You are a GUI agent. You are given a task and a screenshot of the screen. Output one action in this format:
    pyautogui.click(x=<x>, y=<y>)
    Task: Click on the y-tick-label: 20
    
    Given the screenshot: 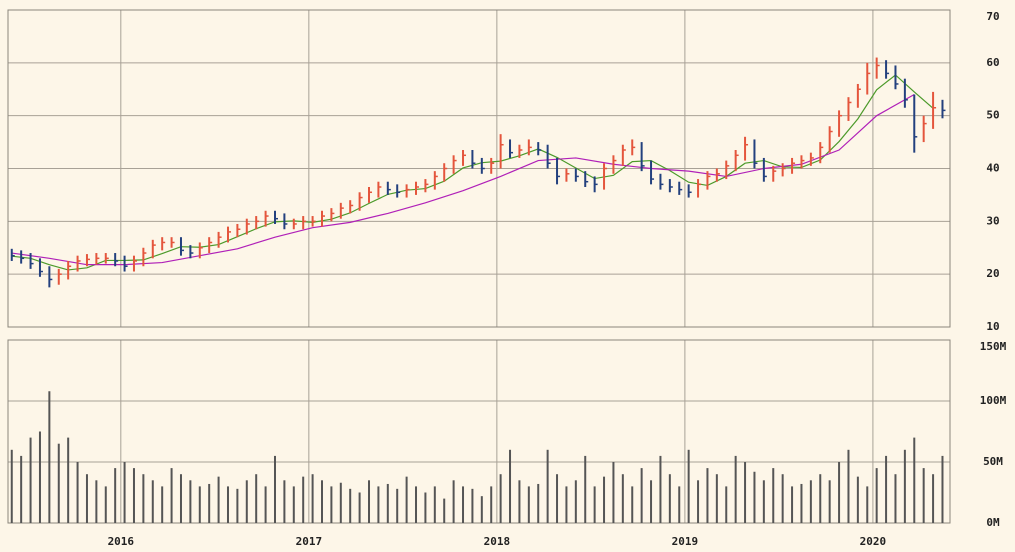 What is the action you would take?
    pyautogui.click(x=992, y=273)
    